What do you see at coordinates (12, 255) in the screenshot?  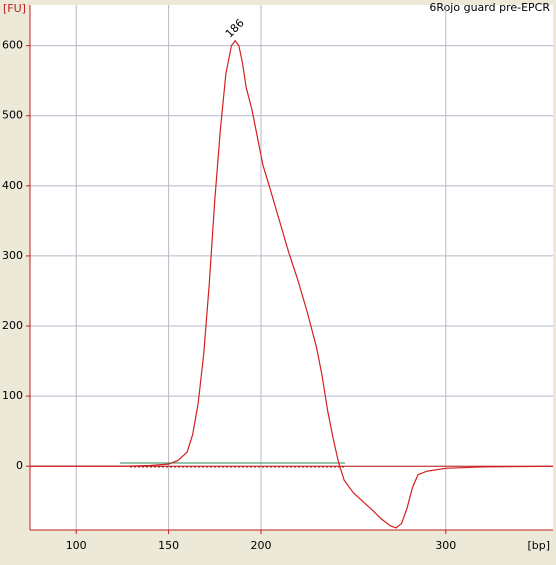 I see `y-tick-label: 300` at bounding box center [12, 255].